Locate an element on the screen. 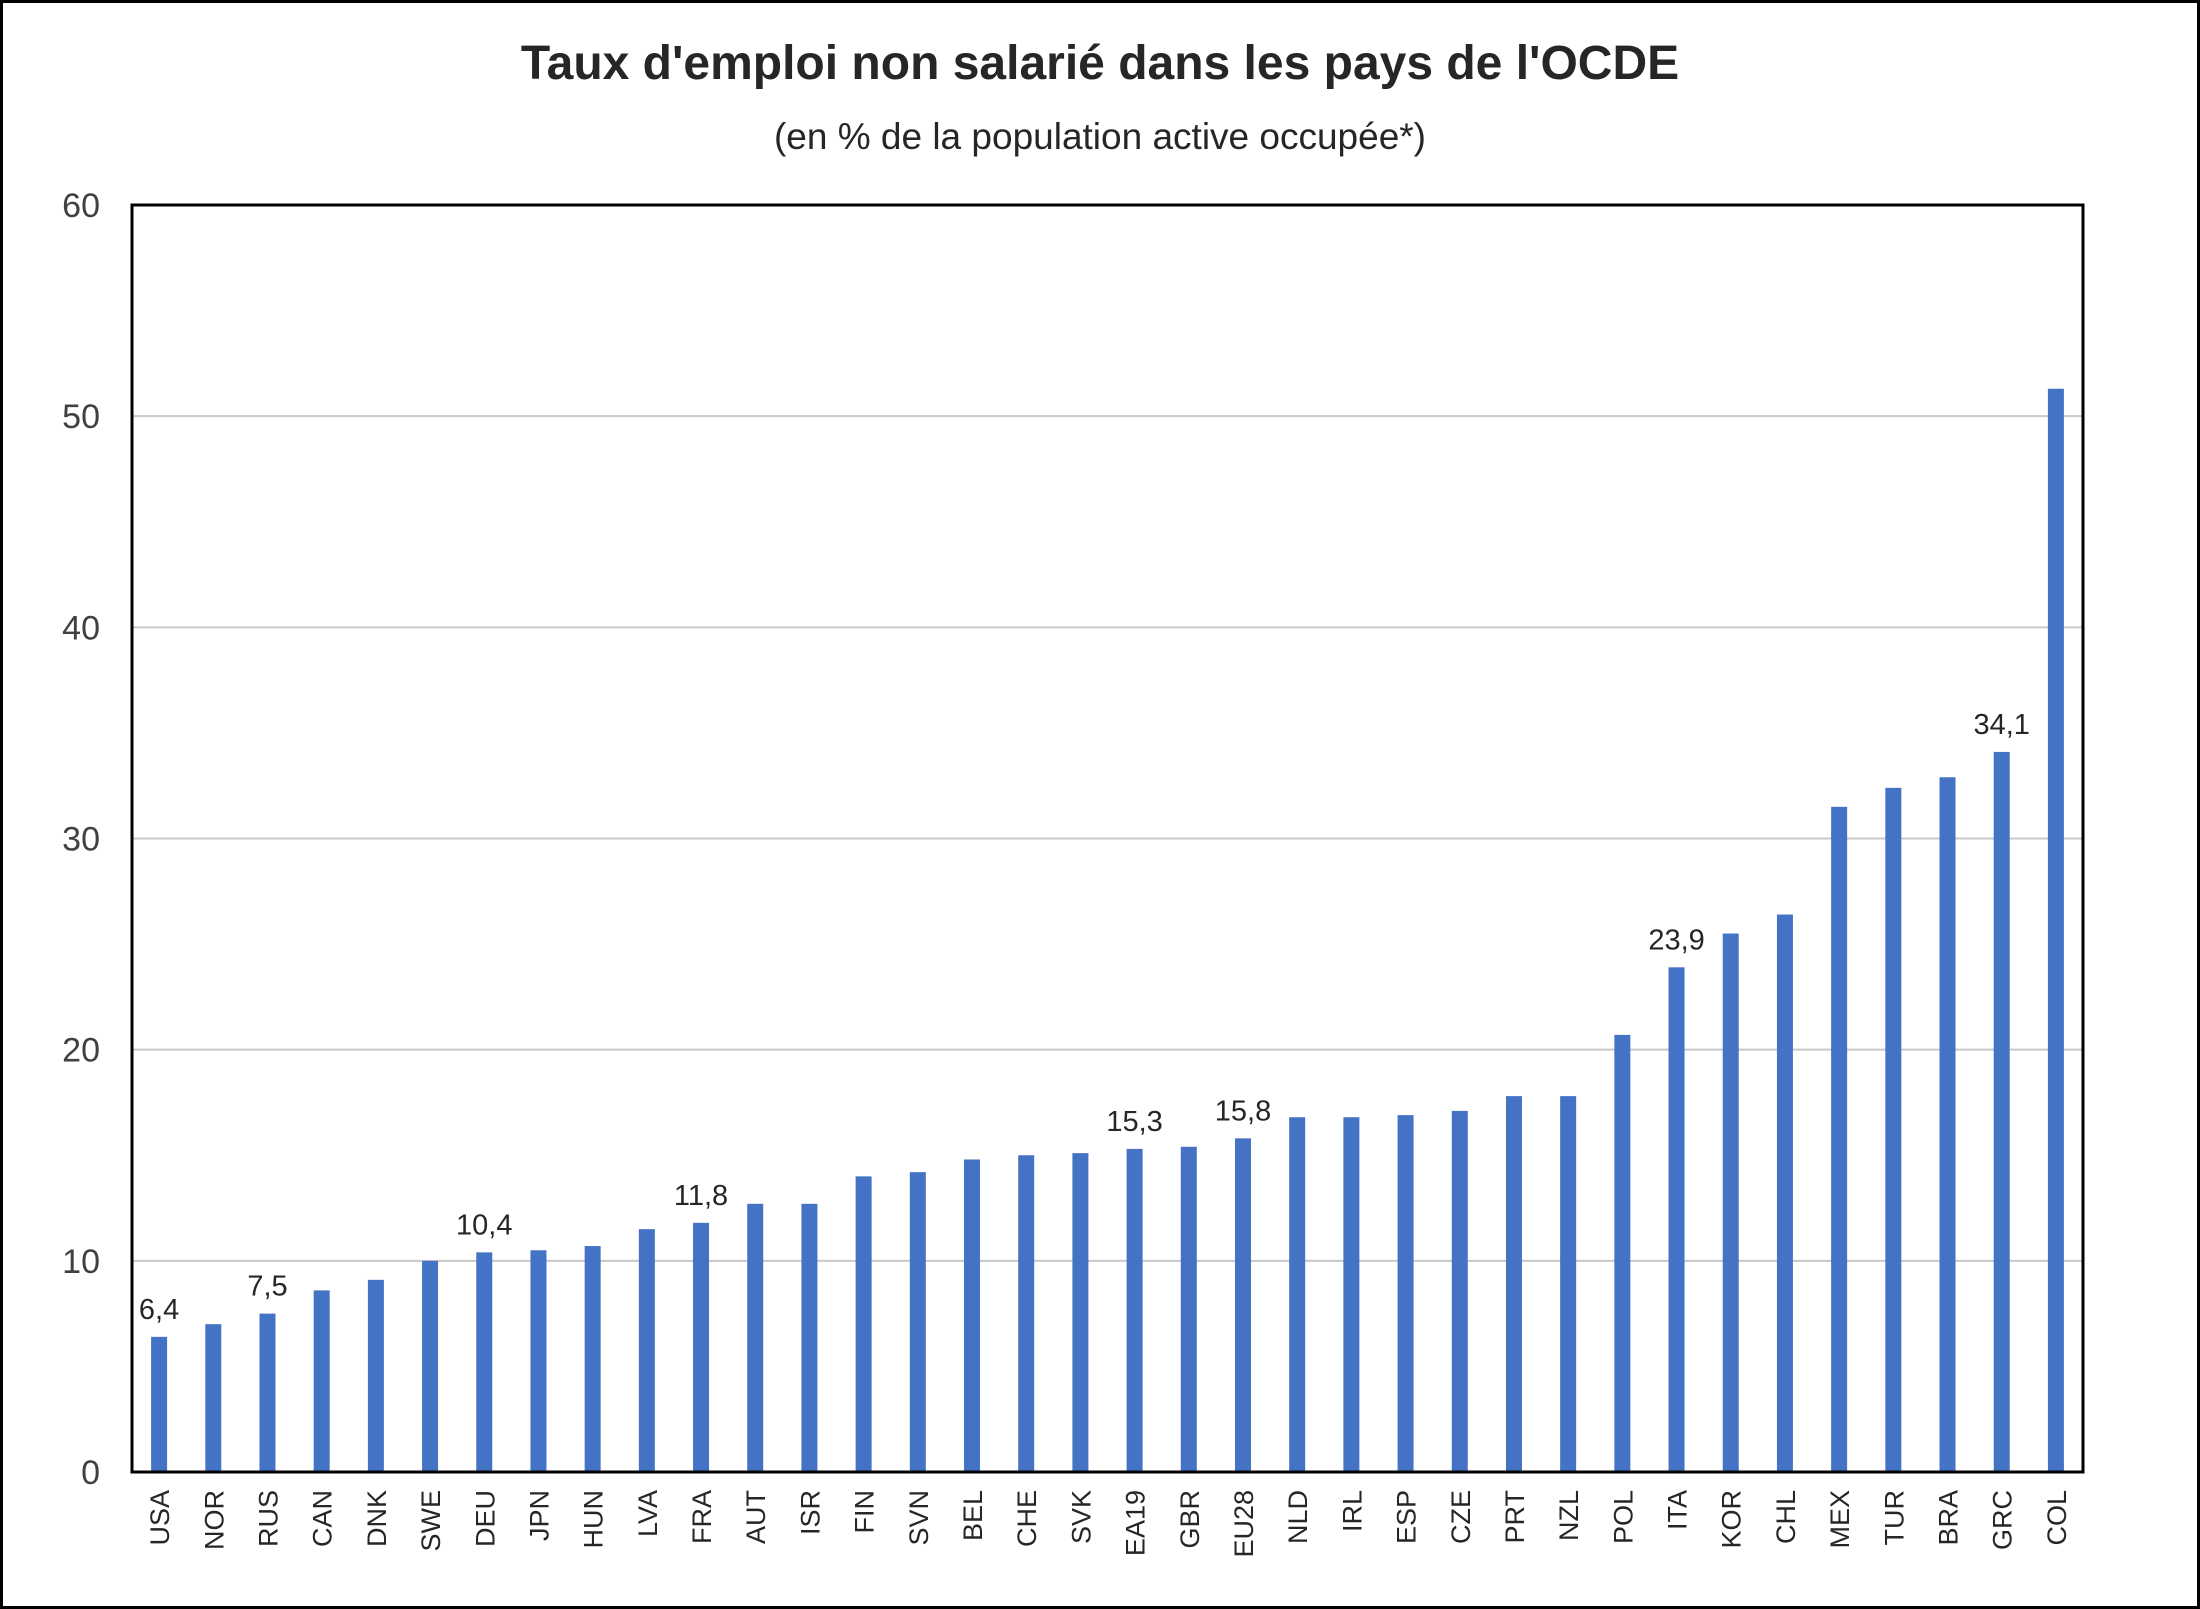 This screenshot has height=1609, width=2200. x-tick-label: NLD is located at coordinates (1298, 1517).